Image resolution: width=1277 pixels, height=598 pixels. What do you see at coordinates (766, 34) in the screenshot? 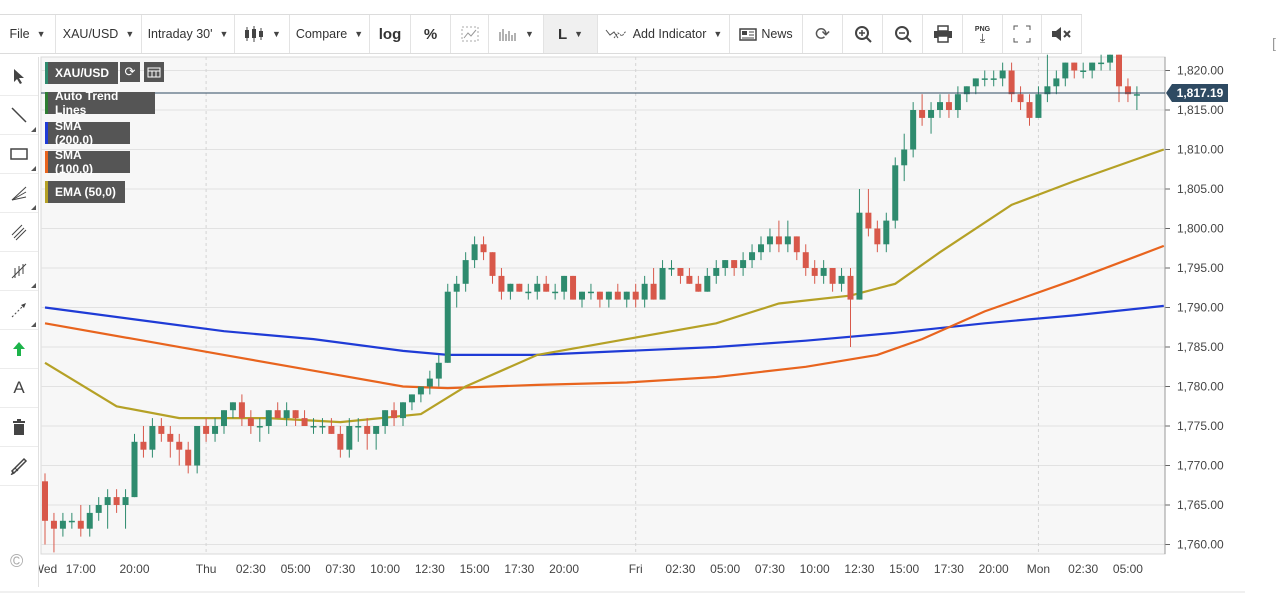
I see `news-button: News` at bounding box center [766, 34].